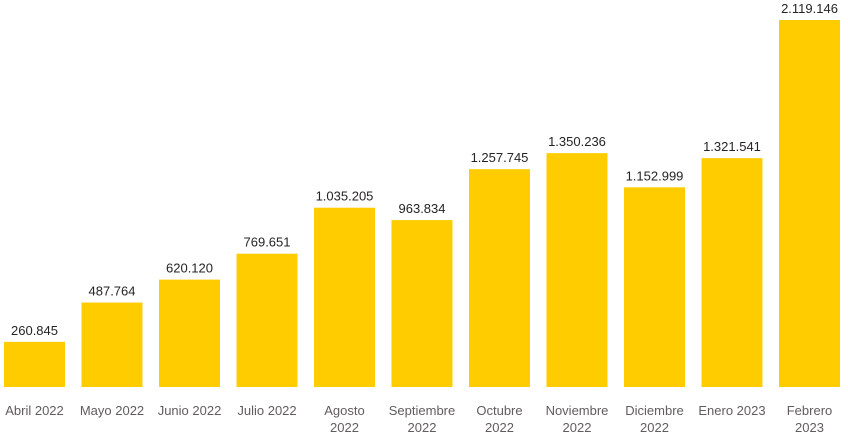 The width and height of the screenshot is (848, 432). Describe the element at coordinates (654, 417) in the screenshot. I see `x-tick-label-8: Diciembre 2022` at that location.